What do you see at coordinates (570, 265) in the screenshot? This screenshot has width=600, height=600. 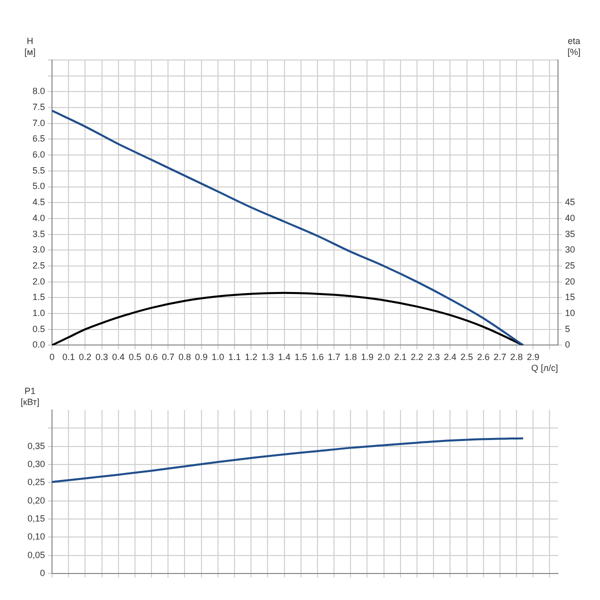 I see `y2-tick-label: 25` at bounding box center [570, 265].